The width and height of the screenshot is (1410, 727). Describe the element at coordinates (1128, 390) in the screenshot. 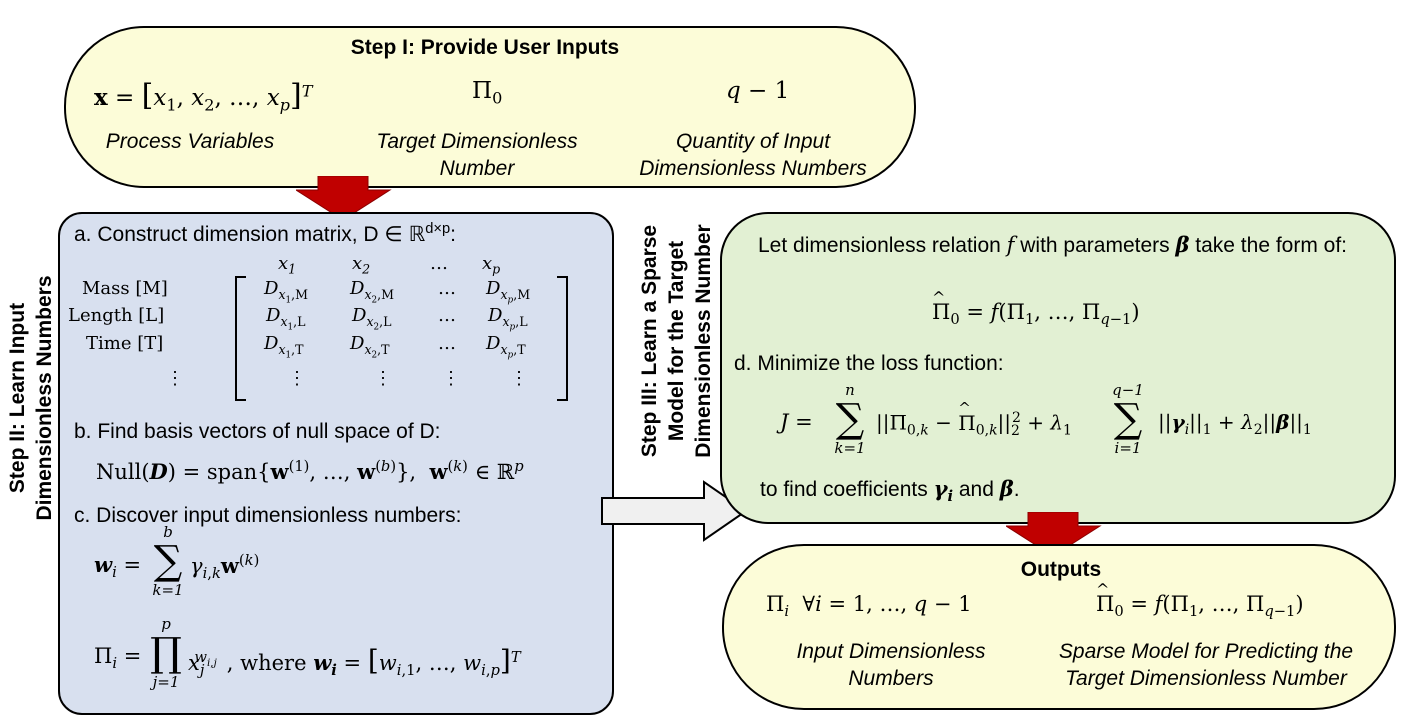

I see `loss-upper-2: q−1` at that location.